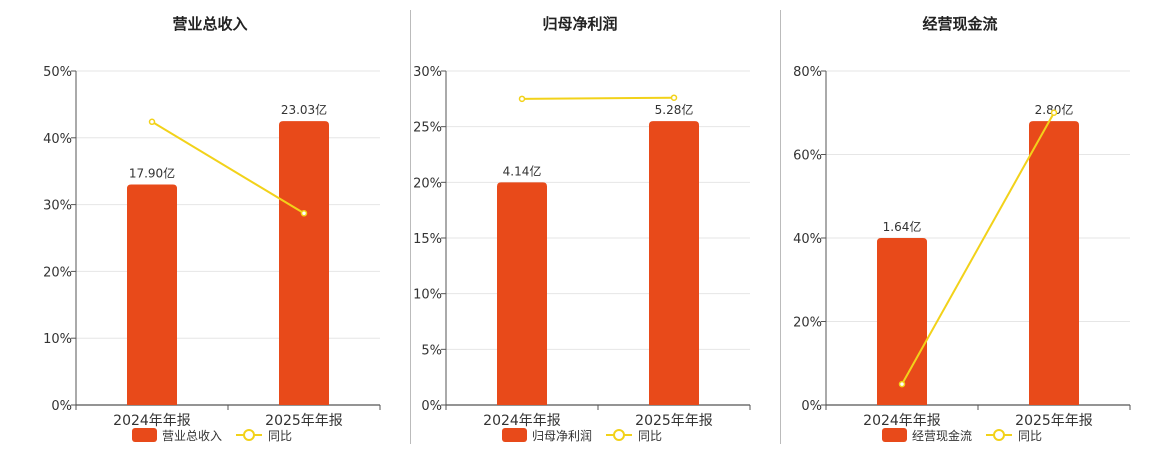 Image resolution: width=1160 pixels, height=450 pixels. What do you see at coordinates (427, 128) in the screenshot?
I see `y-tick-label: 25%` at bounding box center [427, 128].